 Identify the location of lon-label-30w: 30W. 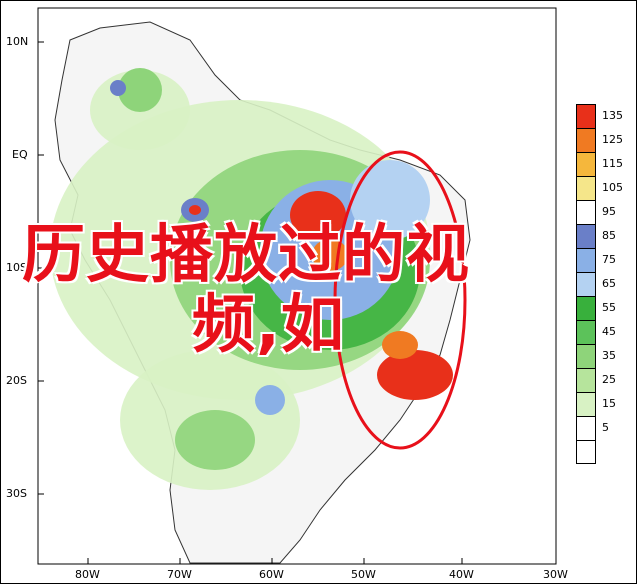
(555, 574).